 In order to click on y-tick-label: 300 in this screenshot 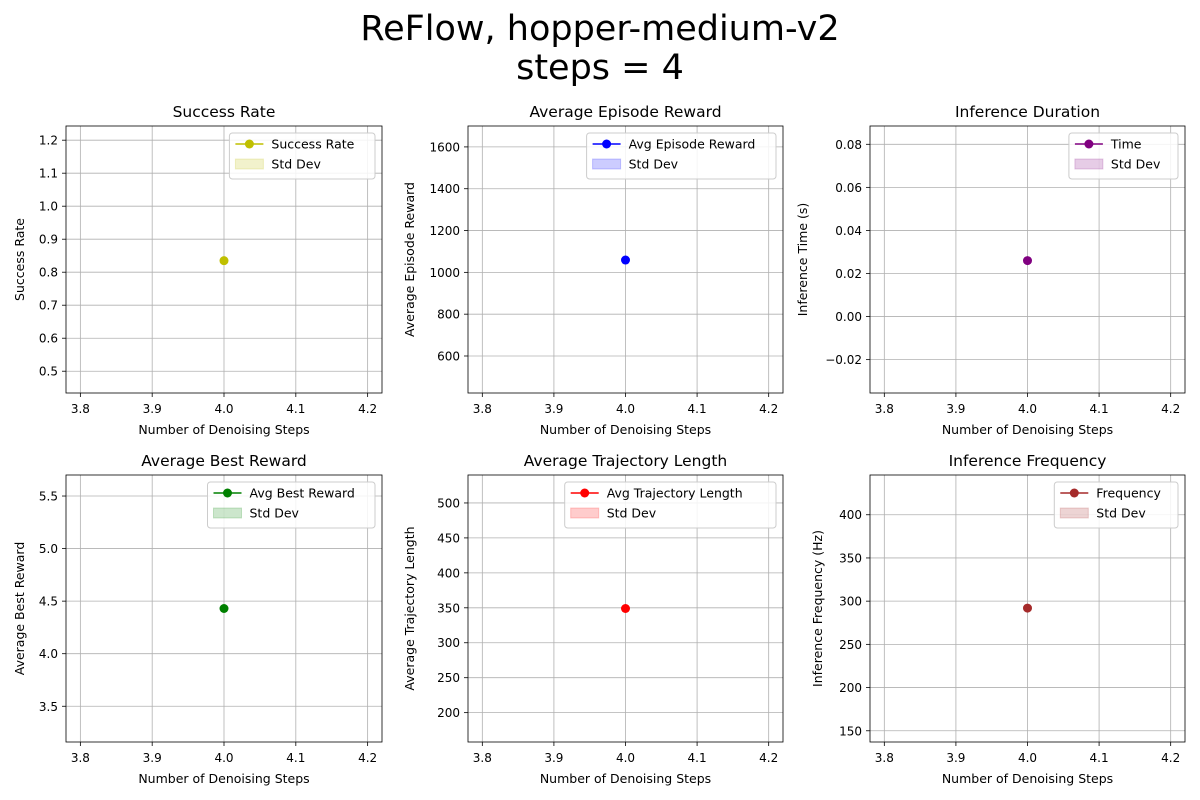, I will do `click(850, 602)`.